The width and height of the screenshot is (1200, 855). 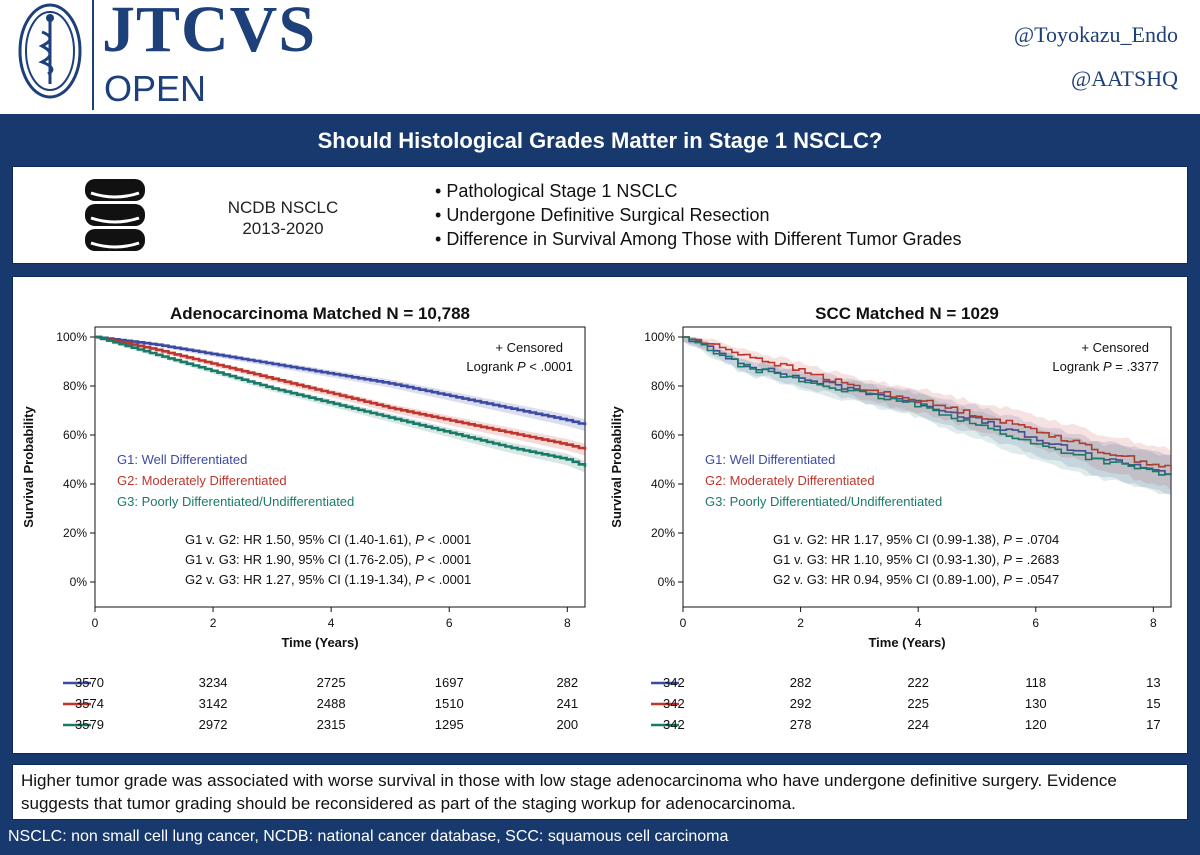 I want to click on logrank-text: Logrank P < .0001, so click(x=519, y=366).